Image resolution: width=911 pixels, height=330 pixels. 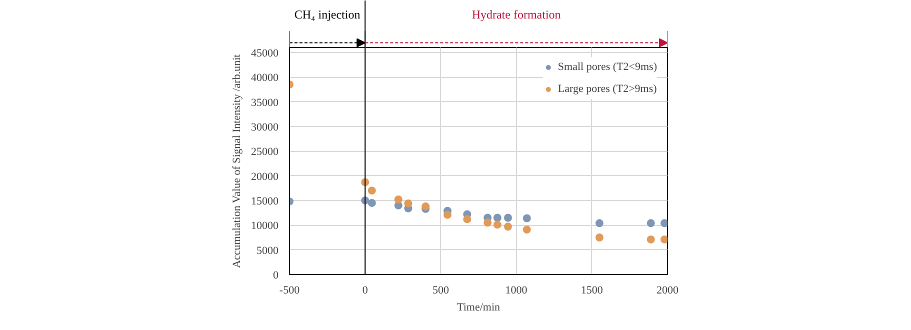 I want to click on y-tick-label: 40000, so click(x=265, y=78).